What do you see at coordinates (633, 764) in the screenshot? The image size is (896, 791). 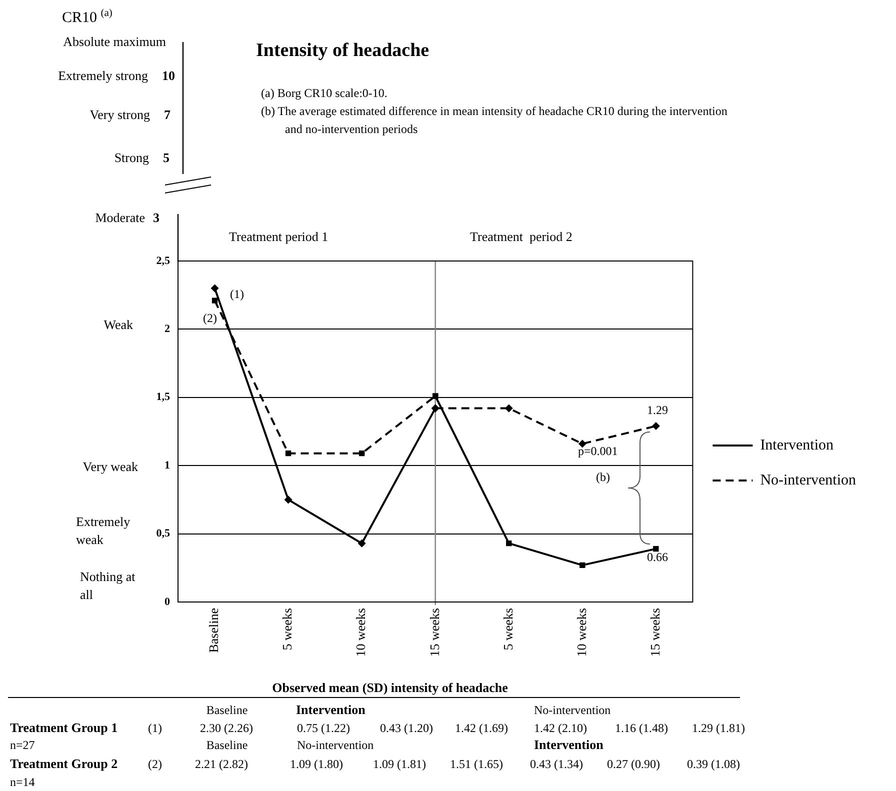 I see `text: 0.27 (0.90)` at bounding box center [633, 764].